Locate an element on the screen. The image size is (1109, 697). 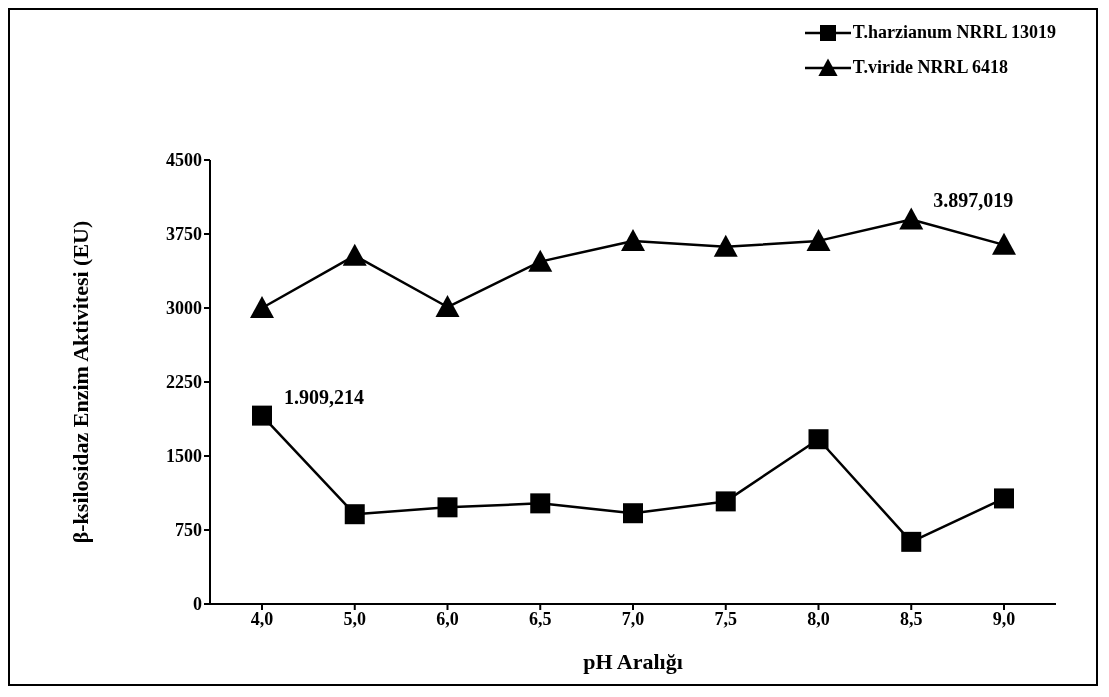
y-tick-label: 0 is located at coordinates (197, 604).